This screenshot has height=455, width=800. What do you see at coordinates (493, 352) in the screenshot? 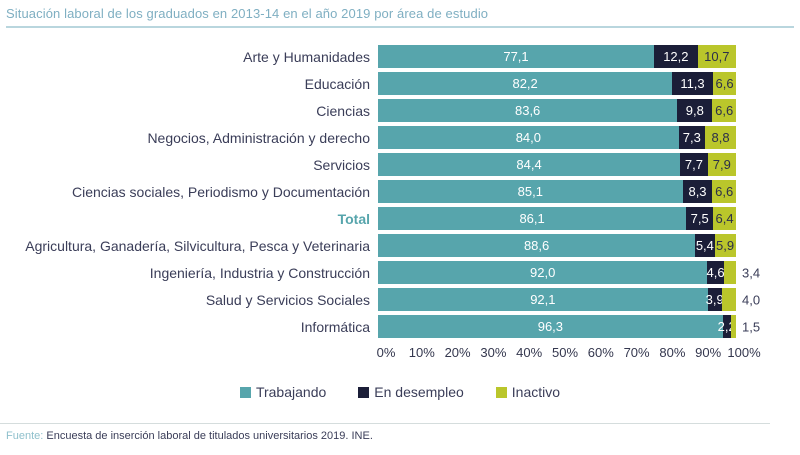
I see `x-axis-tick-label: 30%` at bounding box center [493, 352].